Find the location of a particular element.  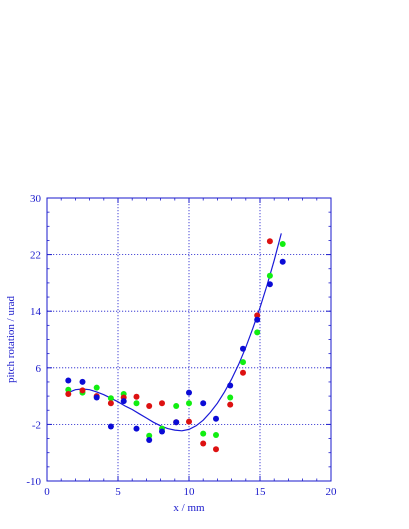

y-tick-label: -10 is located at coordinates (33, 482).